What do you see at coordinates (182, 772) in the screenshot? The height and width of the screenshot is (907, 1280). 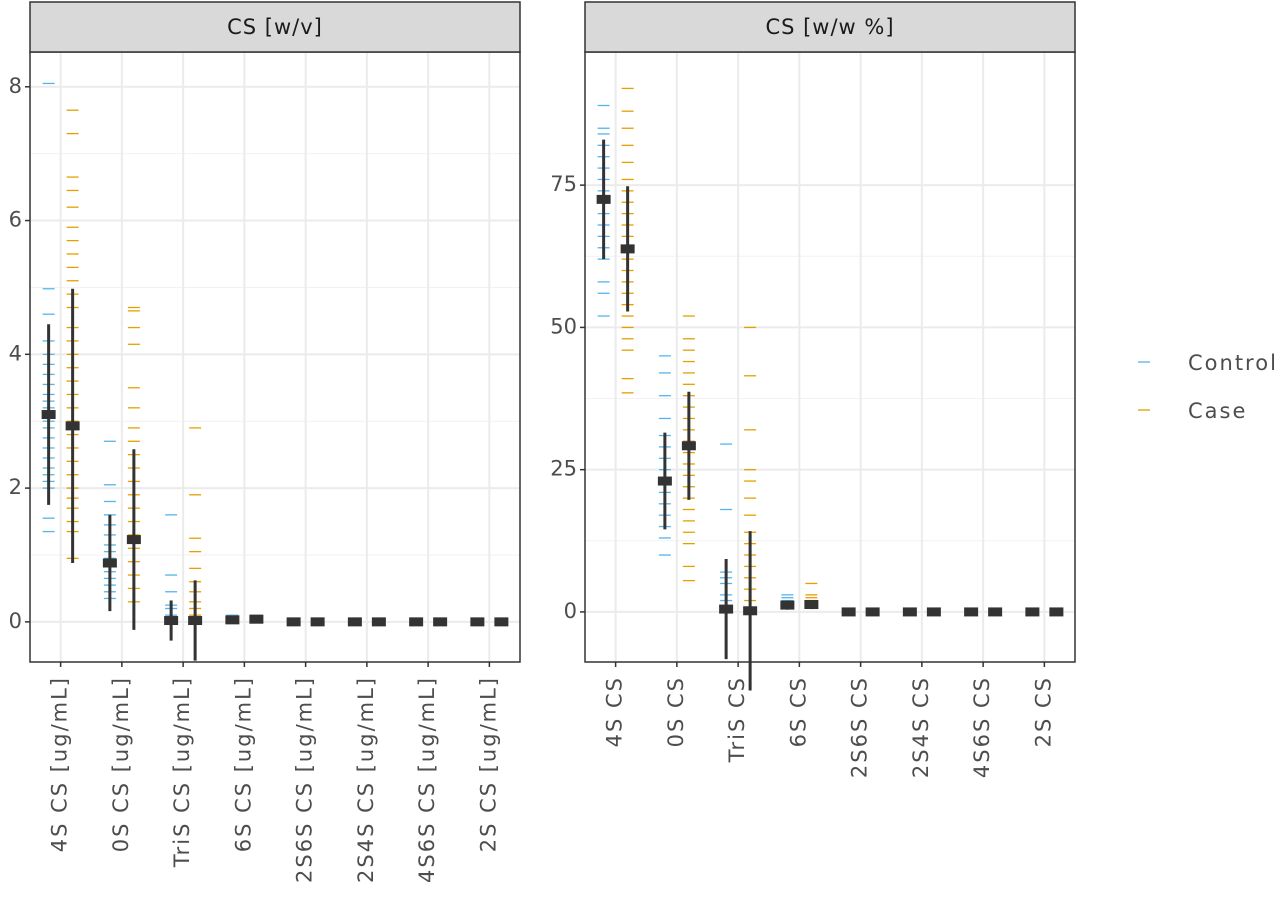 I see `x-tick-label: TriS CS [ug/mL]` at bounding box center [182, 772].